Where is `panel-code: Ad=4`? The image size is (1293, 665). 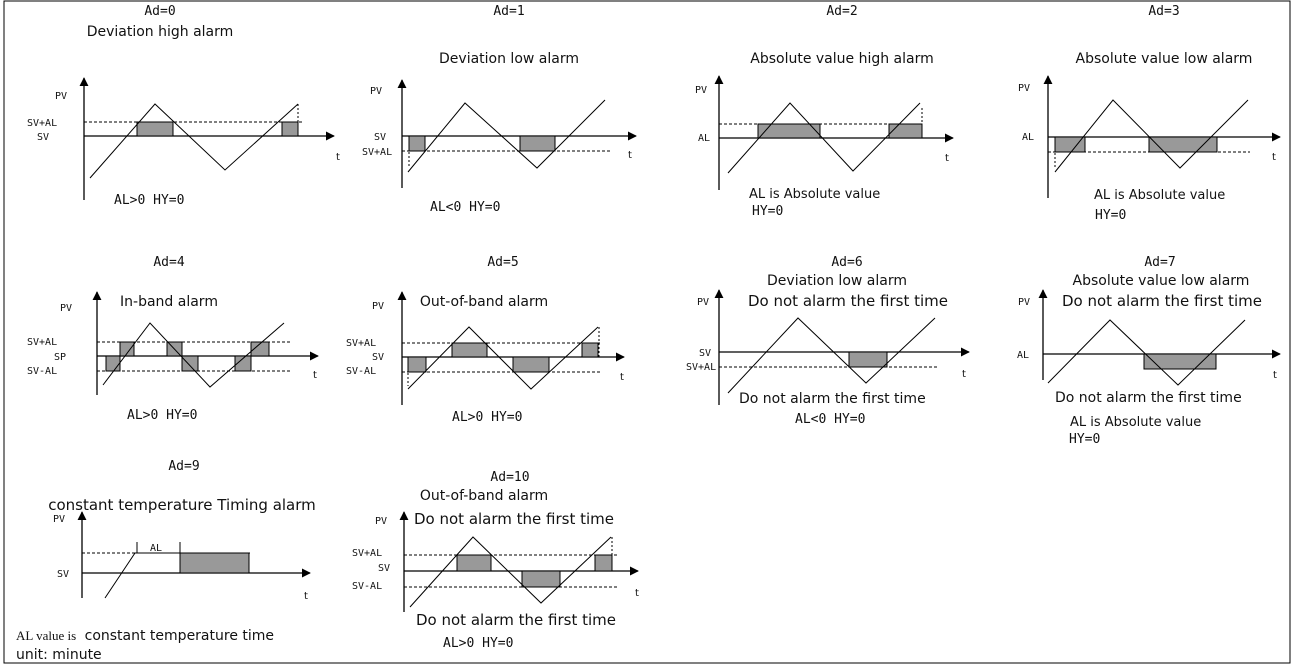 panel-code: Ad=4 is located at coordinates (168, 262).